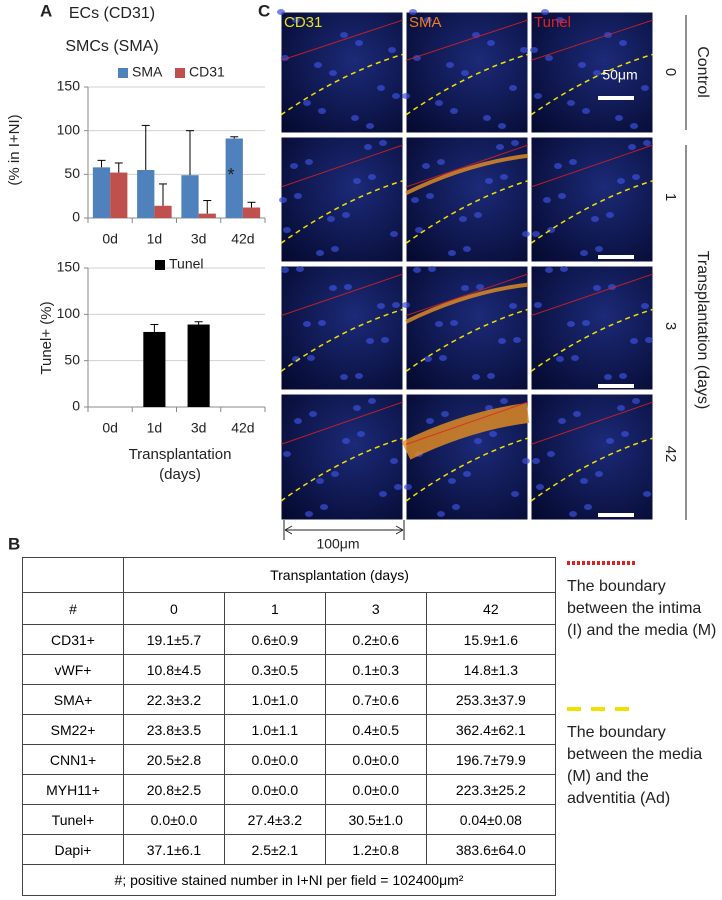  Describe the element at coordinates (337, 544) in the screenshot. I see `width-bar-label: 100μm` at that location.